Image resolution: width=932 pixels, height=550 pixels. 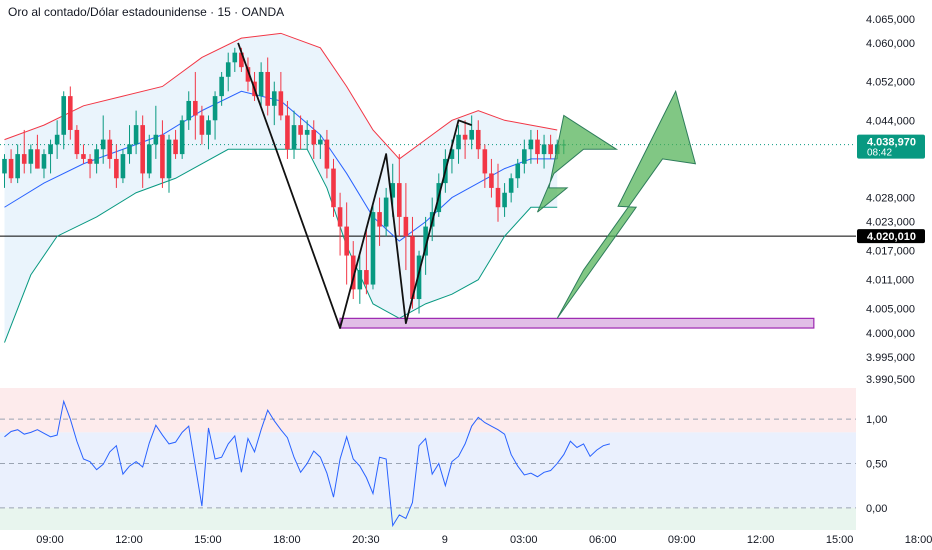 I want to click on oscillator-tick-label: 0,00, so click(x=876, y=509).